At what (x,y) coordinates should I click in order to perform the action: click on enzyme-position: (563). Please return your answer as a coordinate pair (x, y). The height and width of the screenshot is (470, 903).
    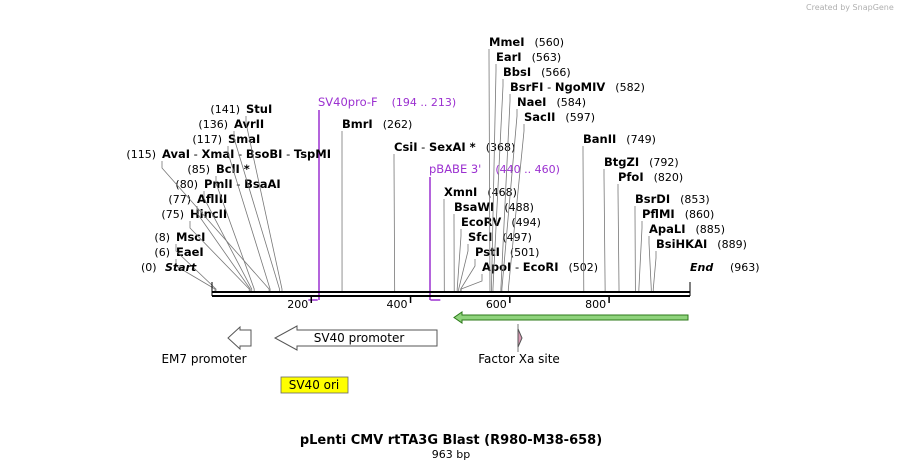
    Looking at the image, I should click on (547, 57).